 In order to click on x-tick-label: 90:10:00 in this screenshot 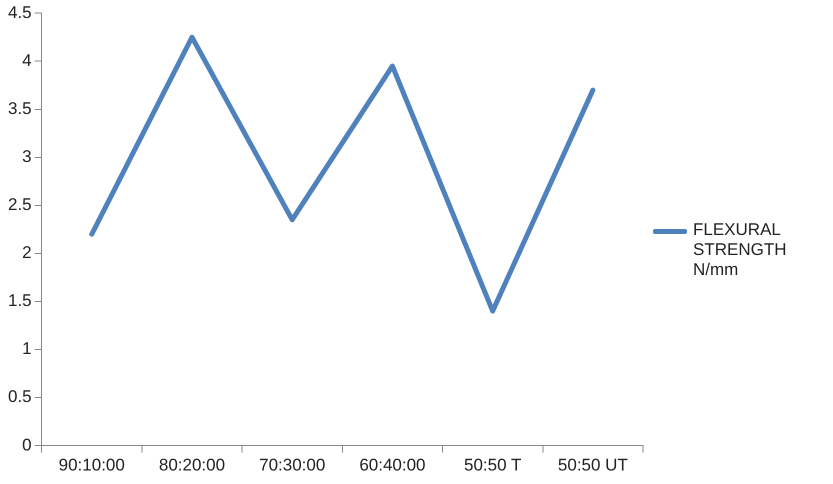, I will do `click(91, 464)`.